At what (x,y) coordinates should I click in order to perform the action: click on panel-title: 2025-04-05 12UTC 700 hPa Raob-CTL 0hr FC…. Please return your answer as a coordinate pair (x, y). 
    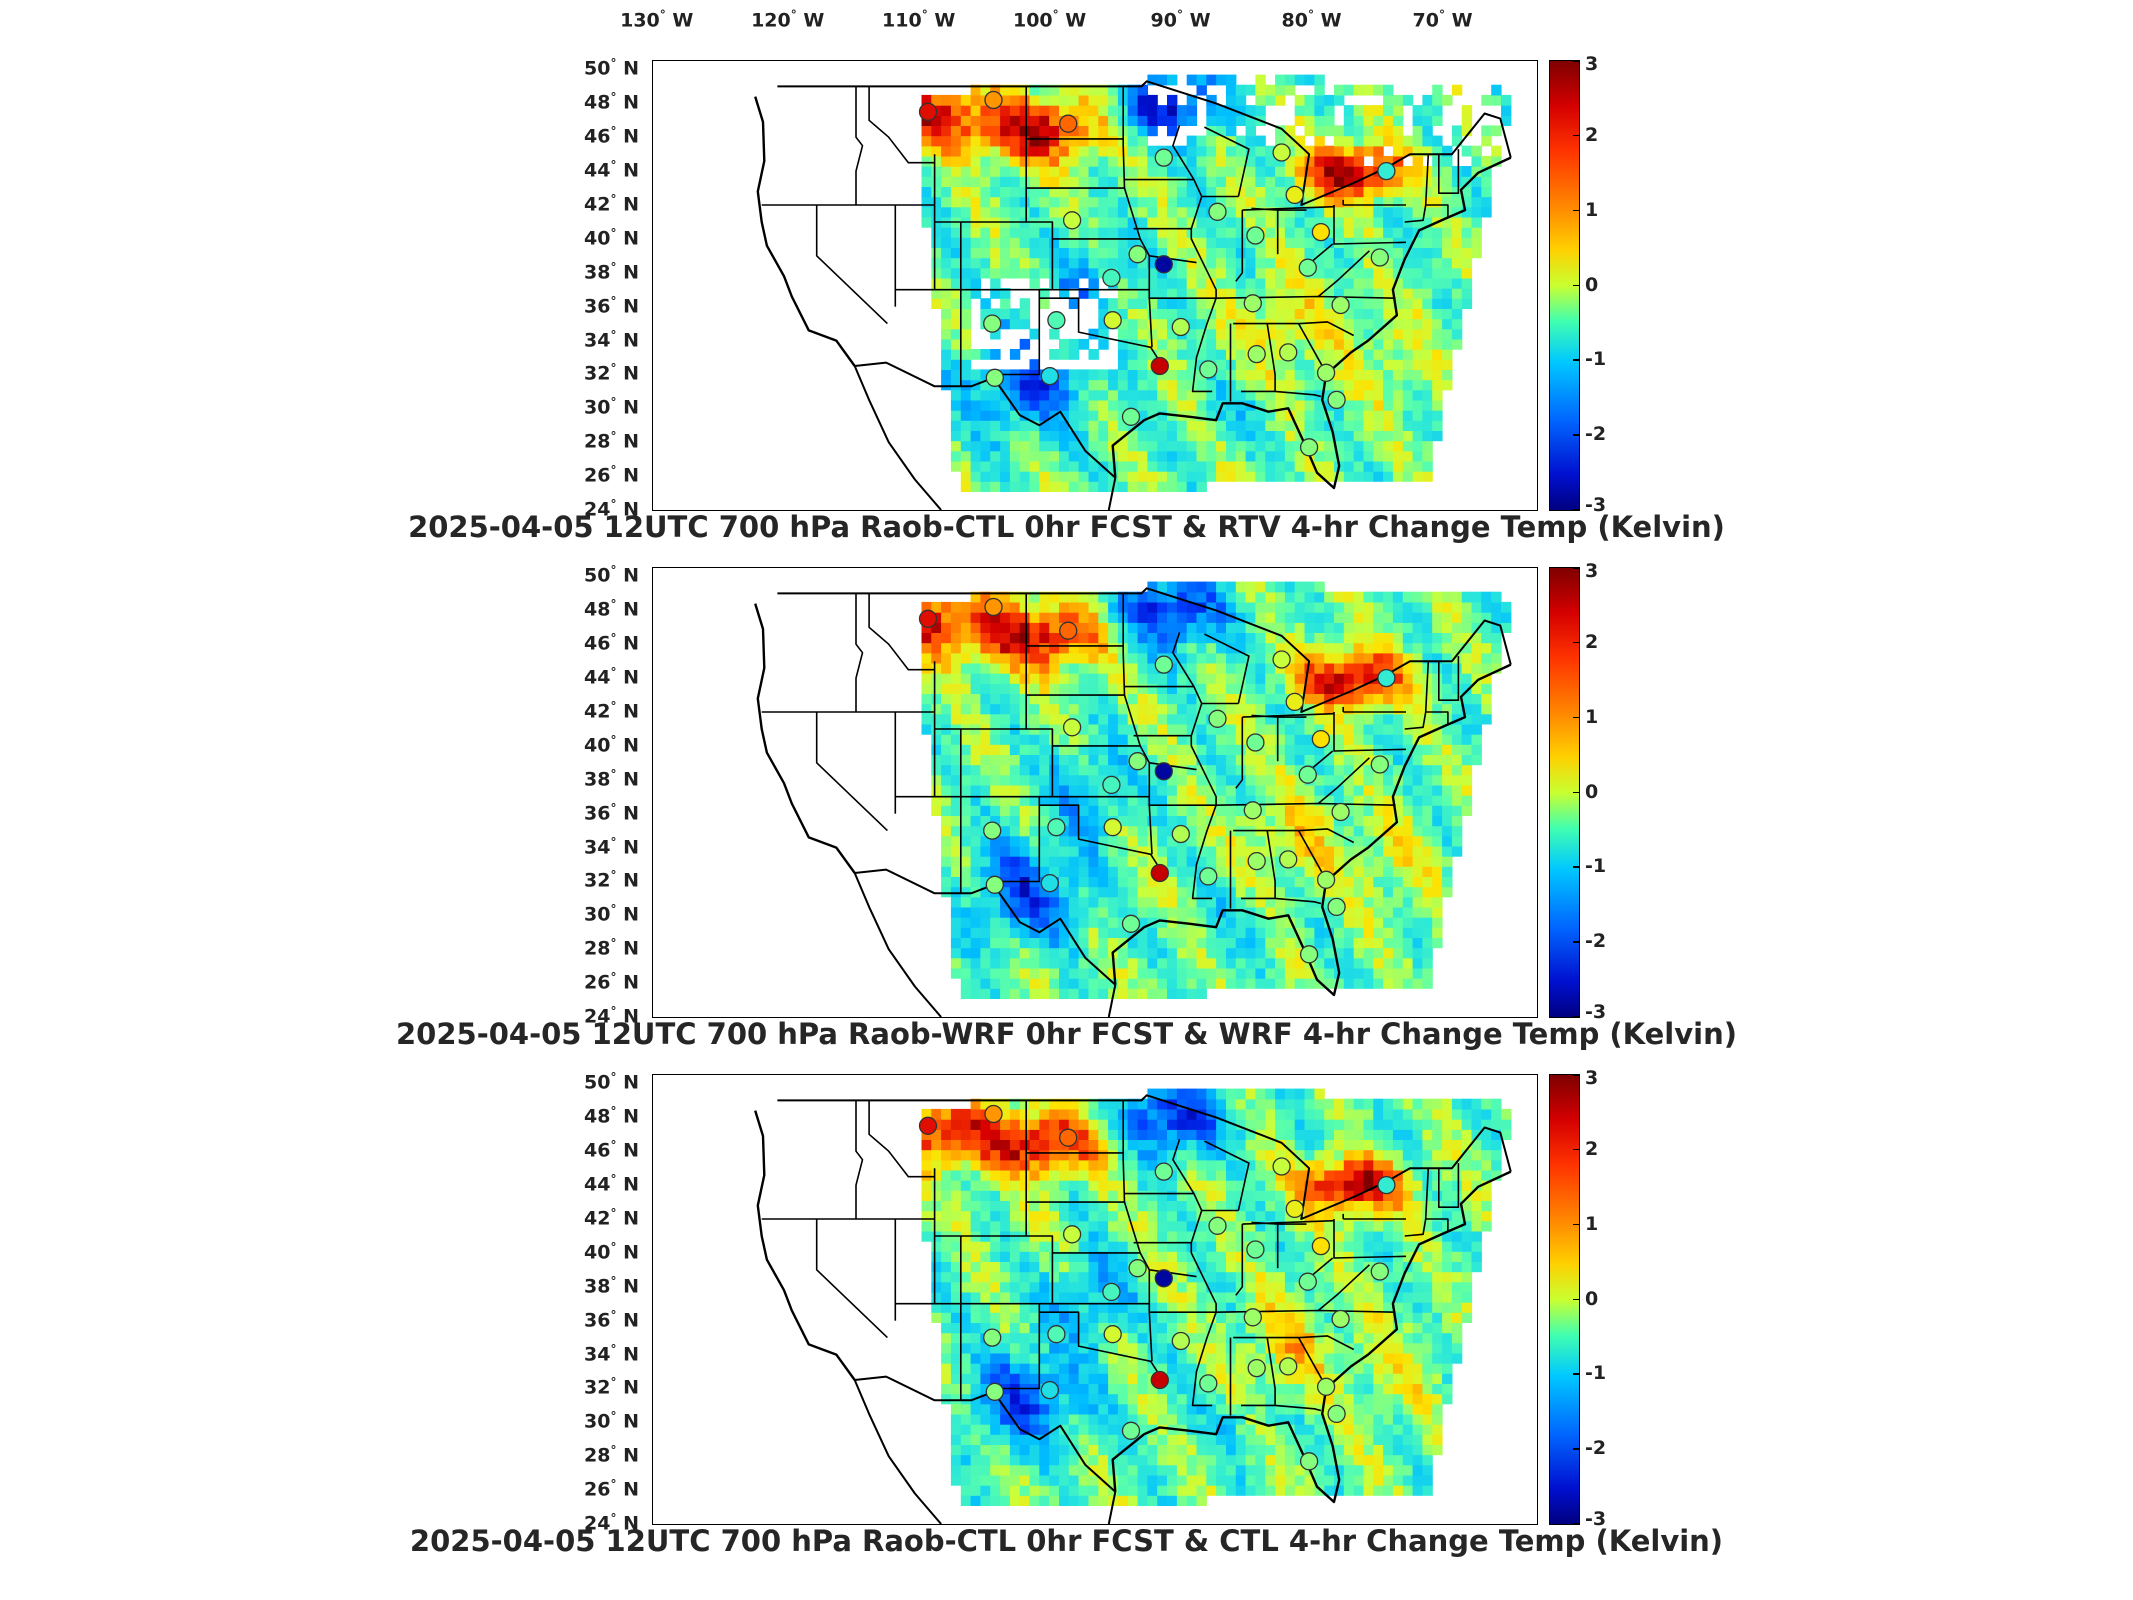
    Looking at the image, I should click on (1066, 527).